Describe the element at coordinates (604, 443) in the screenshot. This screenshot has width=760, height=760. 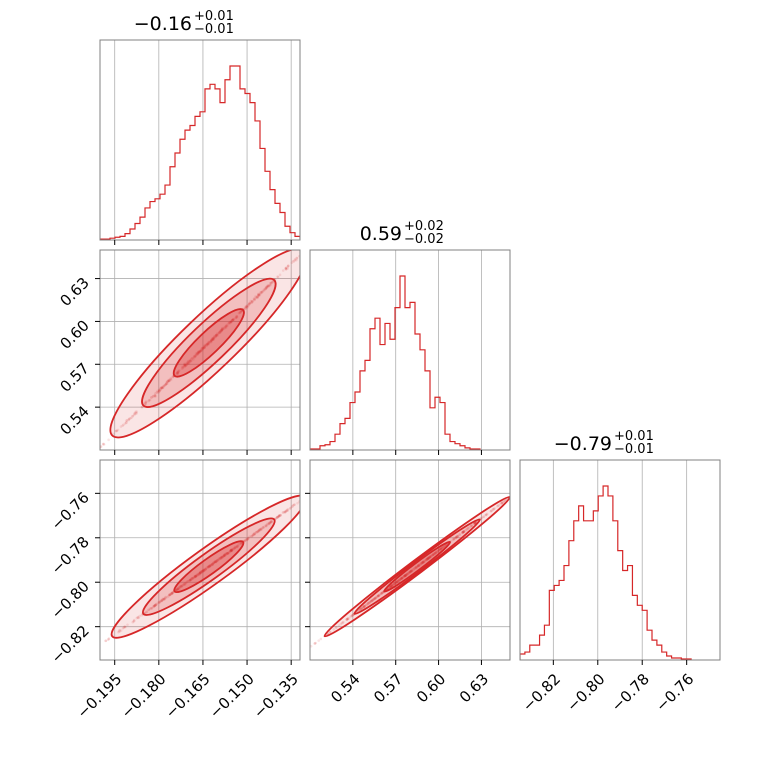
I see `panel-title-2: −0.79 +0.01−0.01` at that location.